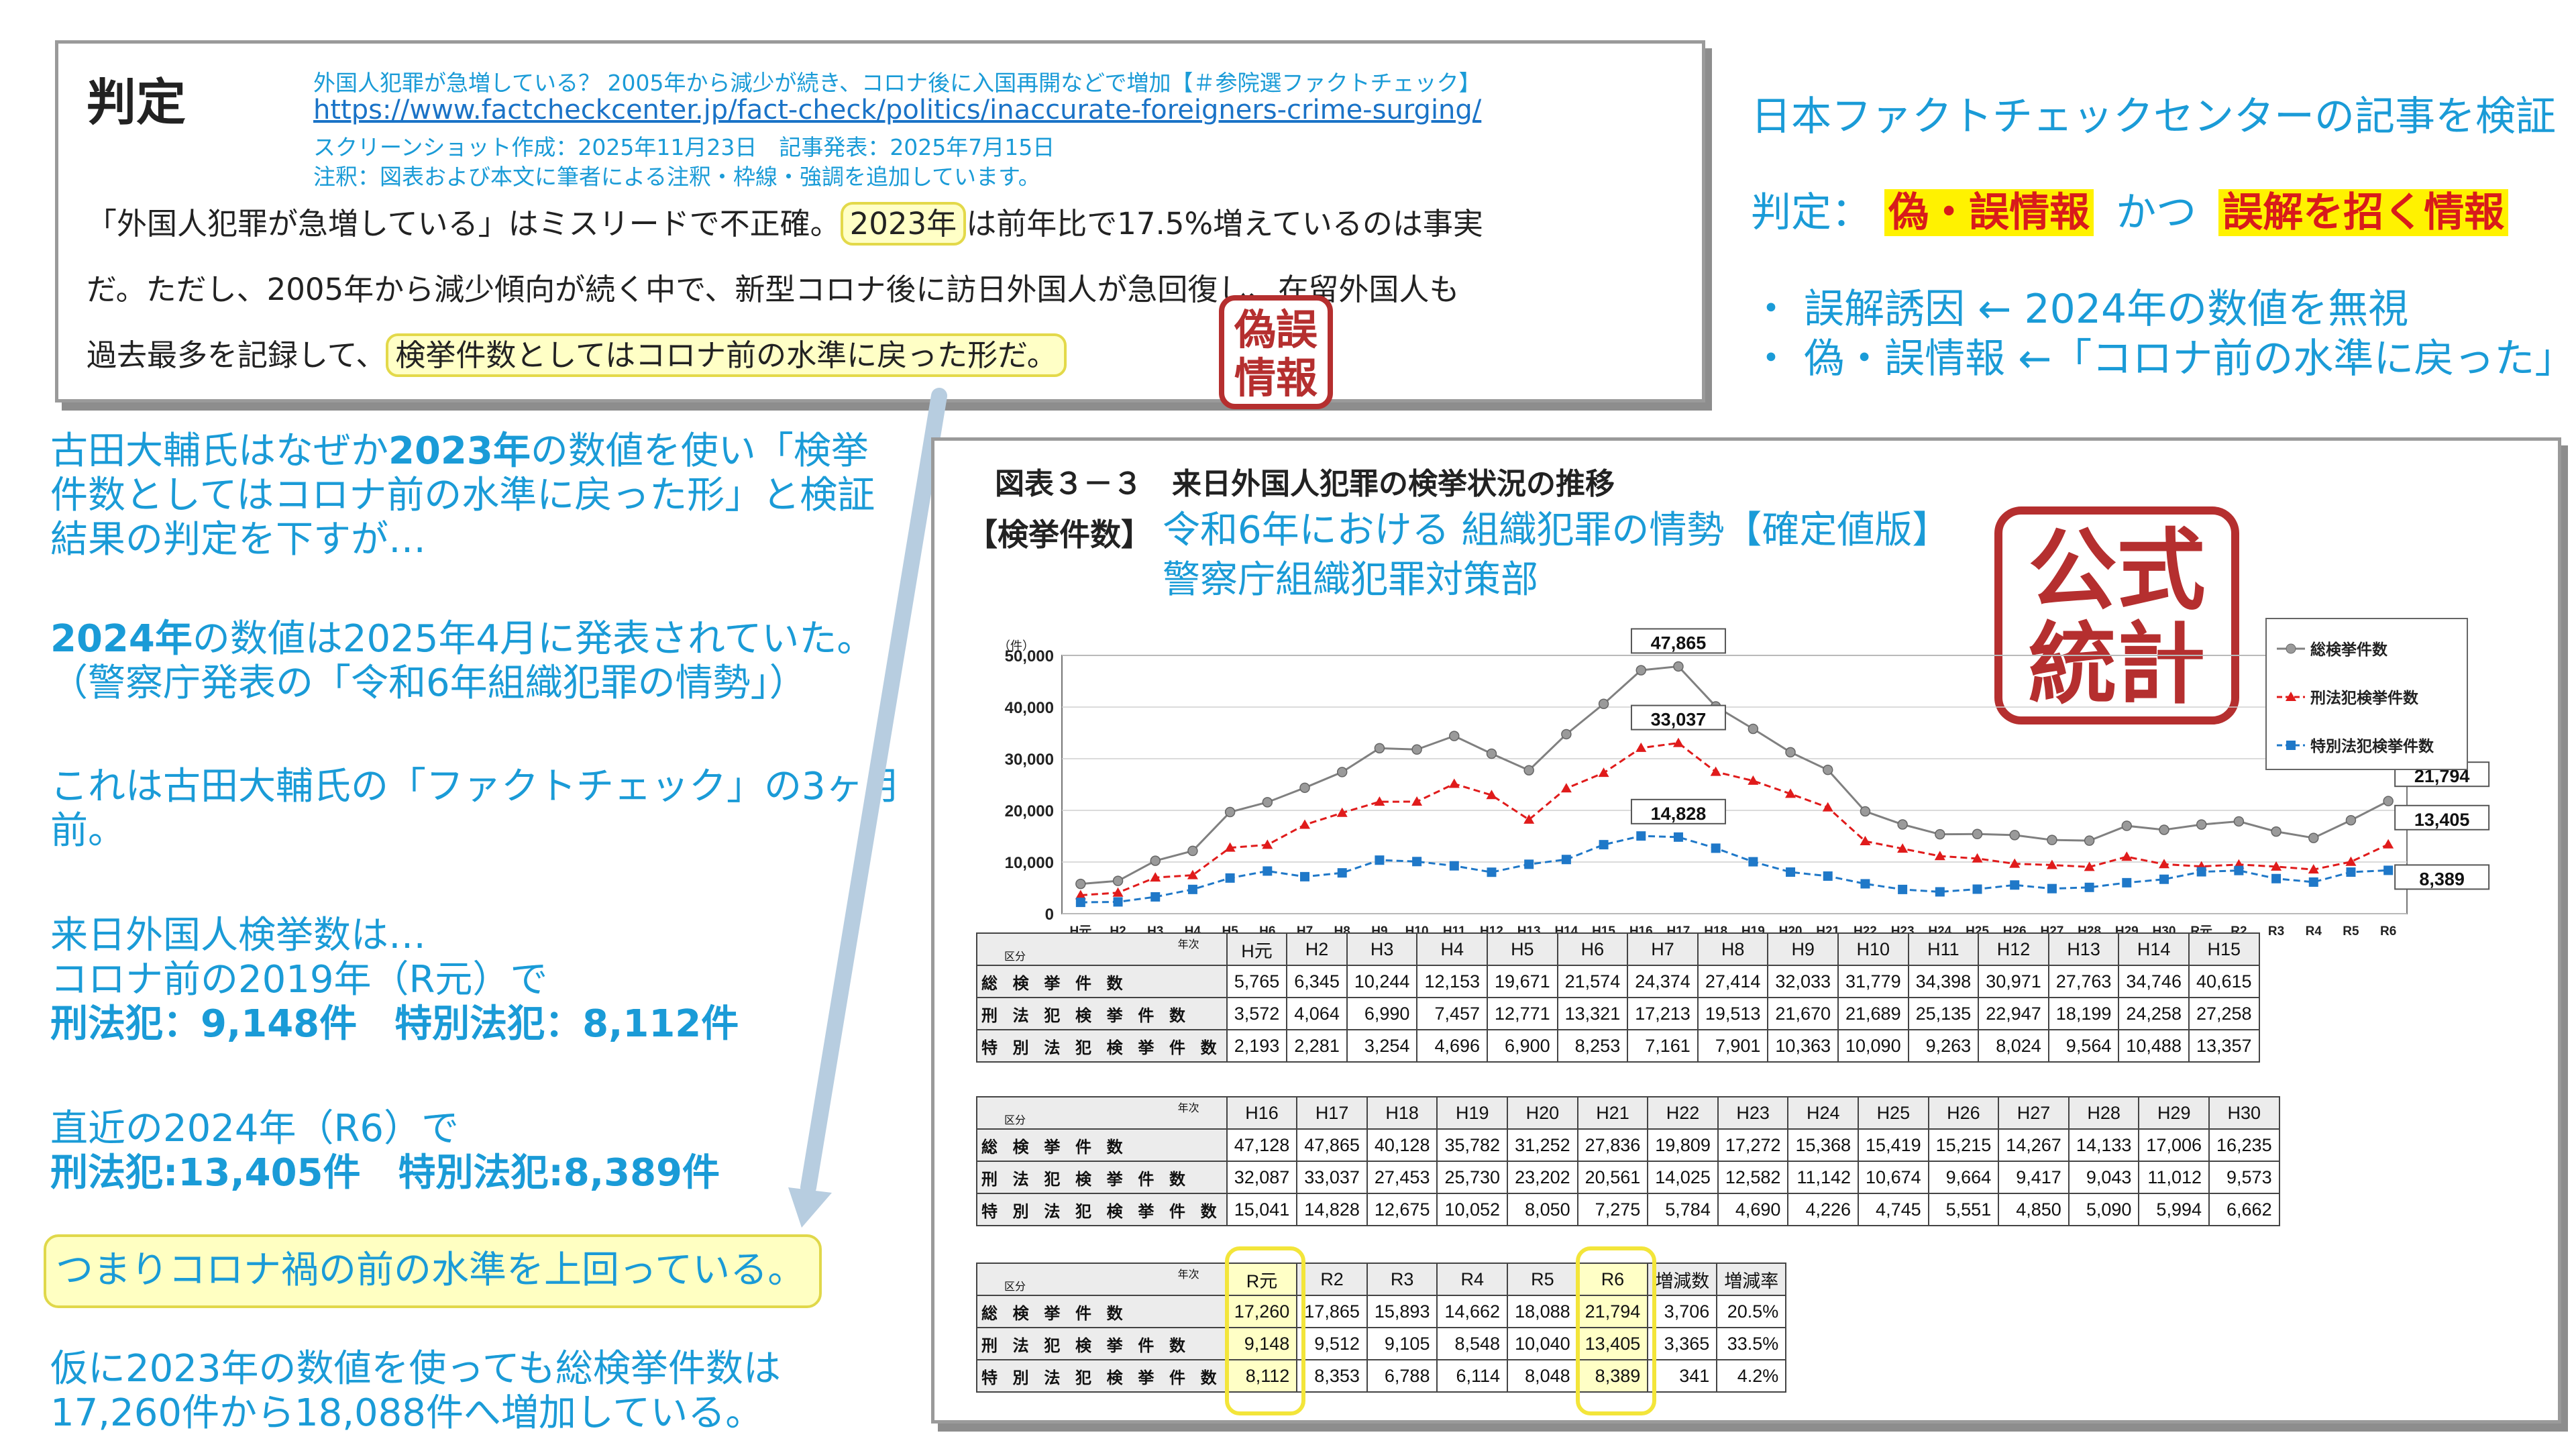 The width and height of the screenshot is (2576, 1449). I want to click on verdict-false-badge: 偽・誤情報, so click(1989, 212).